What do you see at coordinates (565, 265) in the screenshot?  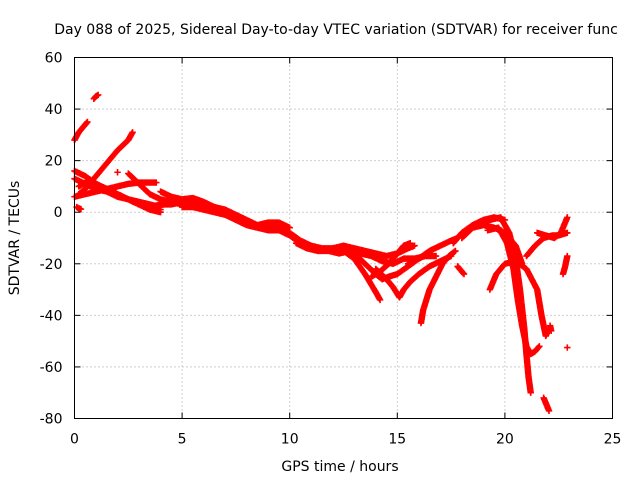 I see `series-track-late-23h` at bounding box center [565, 265].